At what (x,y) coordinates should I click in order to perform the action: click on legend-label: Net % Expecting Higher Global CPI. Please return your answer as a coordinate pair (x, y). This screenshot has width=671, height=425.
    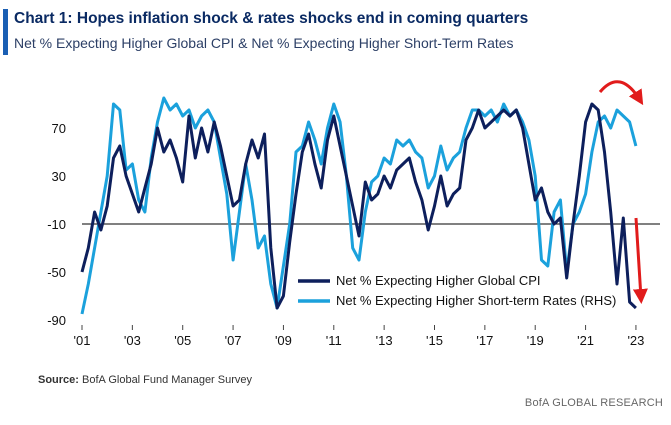
    Looking at the image, I should click on (438, 280).